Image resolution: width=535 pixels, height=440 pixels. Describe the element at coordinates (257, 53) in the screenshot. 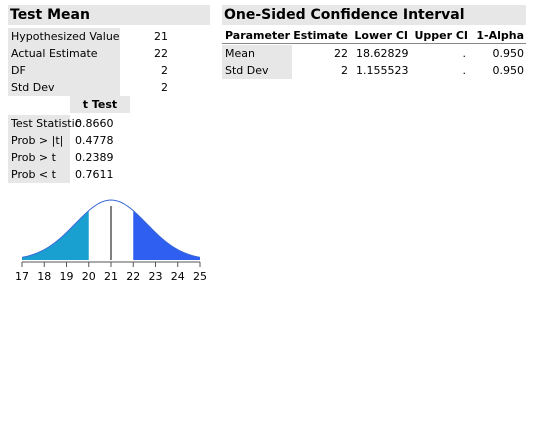

I see `ci-row-mean-label: Mean` at that location.